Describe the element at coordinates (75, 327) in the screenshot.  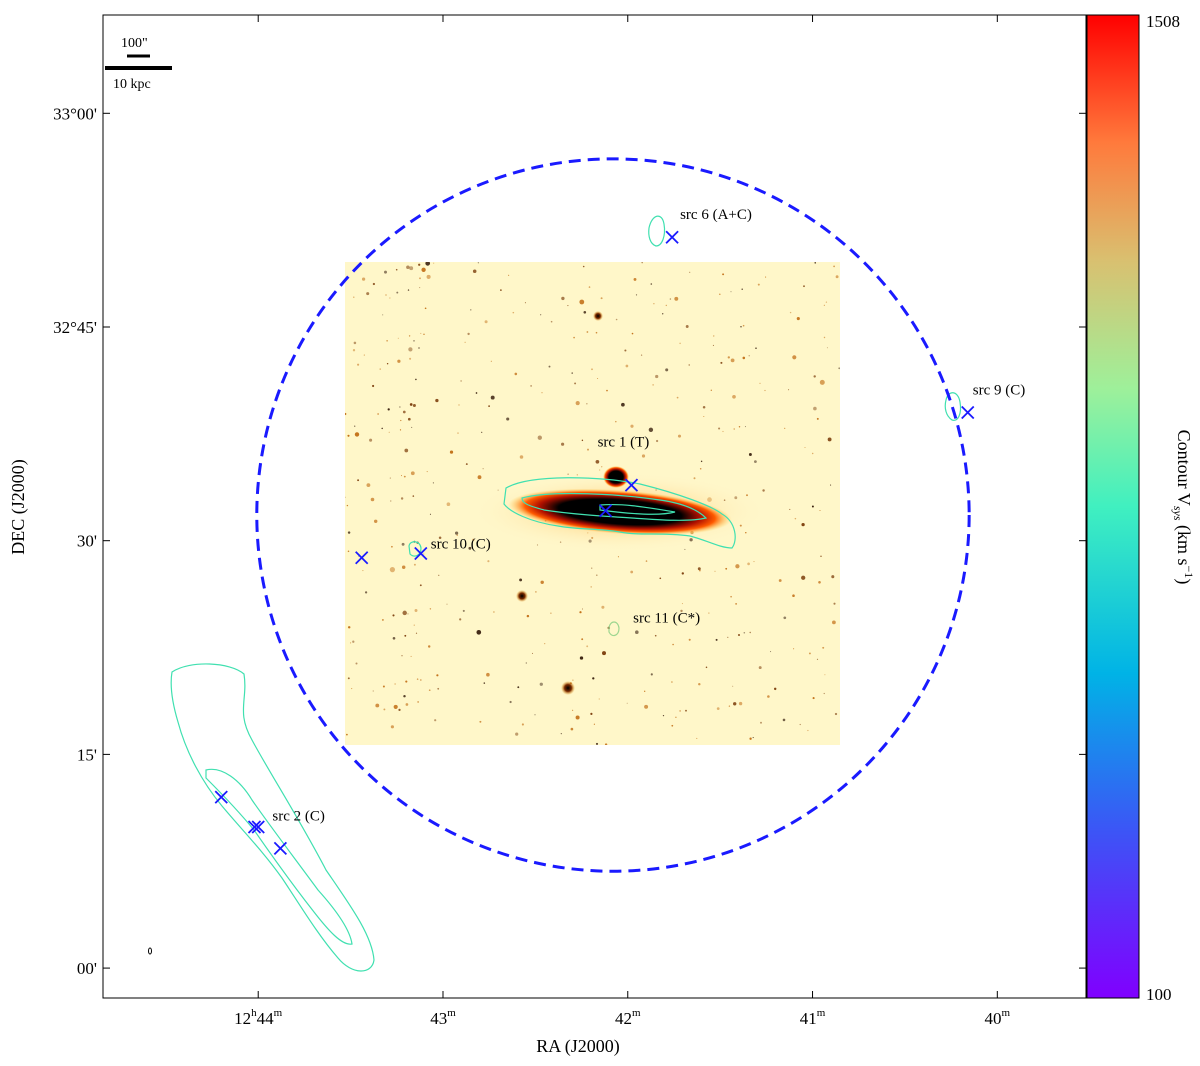
I see `y-tick-label: 32°45'` at that location.